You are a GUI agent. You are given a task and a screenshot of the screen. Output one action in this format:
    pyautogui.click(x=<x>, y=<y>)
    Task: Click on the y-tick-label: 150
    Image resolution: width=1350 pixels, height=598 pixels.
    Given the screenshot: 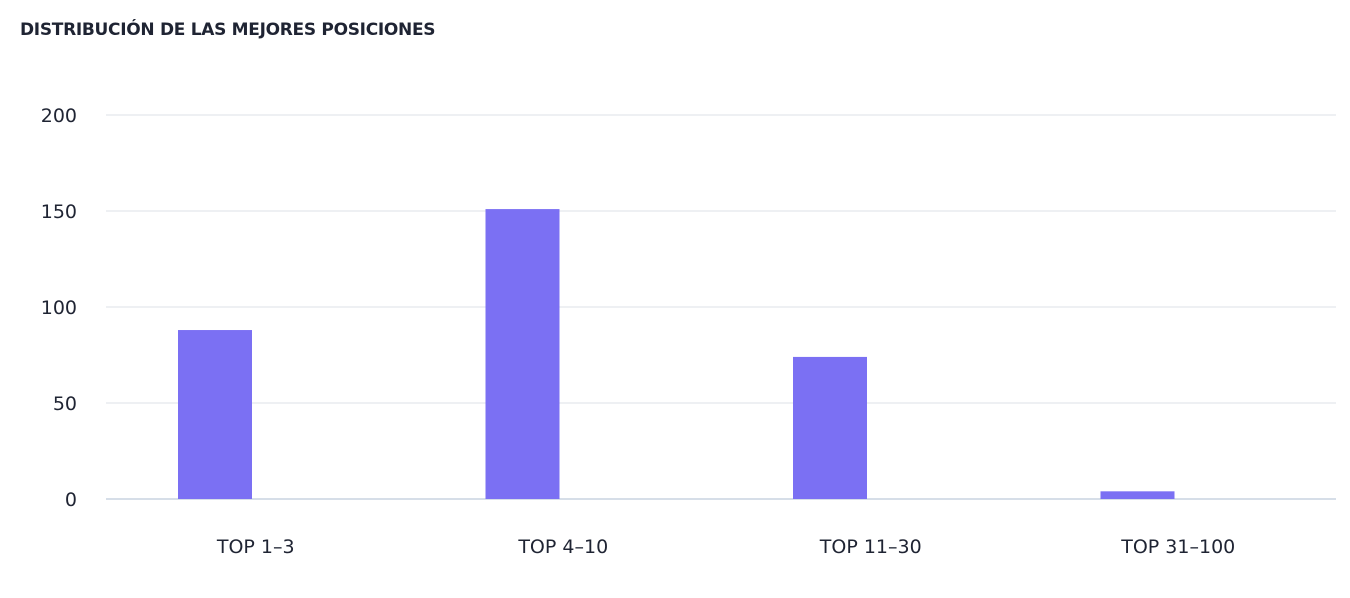 What is the action you would take?
    pyautogui.click(x=59, y=212)
    